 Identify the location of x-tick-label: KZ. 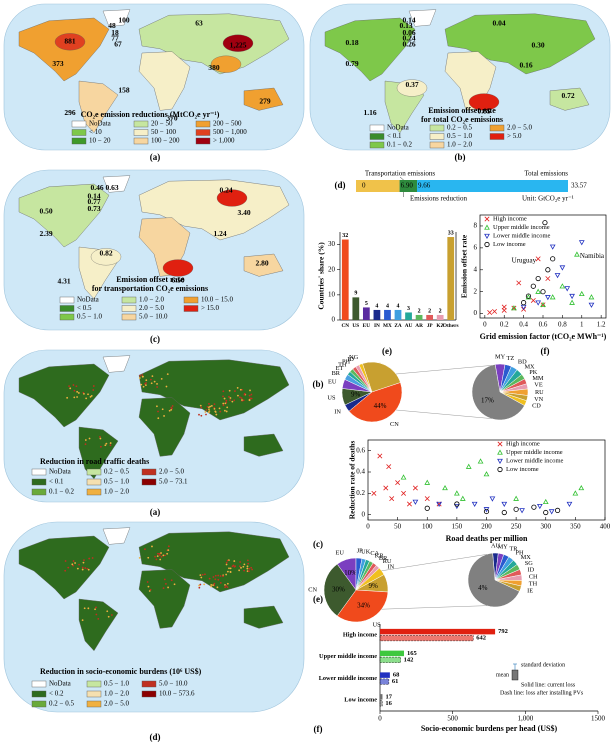
(440, 326).